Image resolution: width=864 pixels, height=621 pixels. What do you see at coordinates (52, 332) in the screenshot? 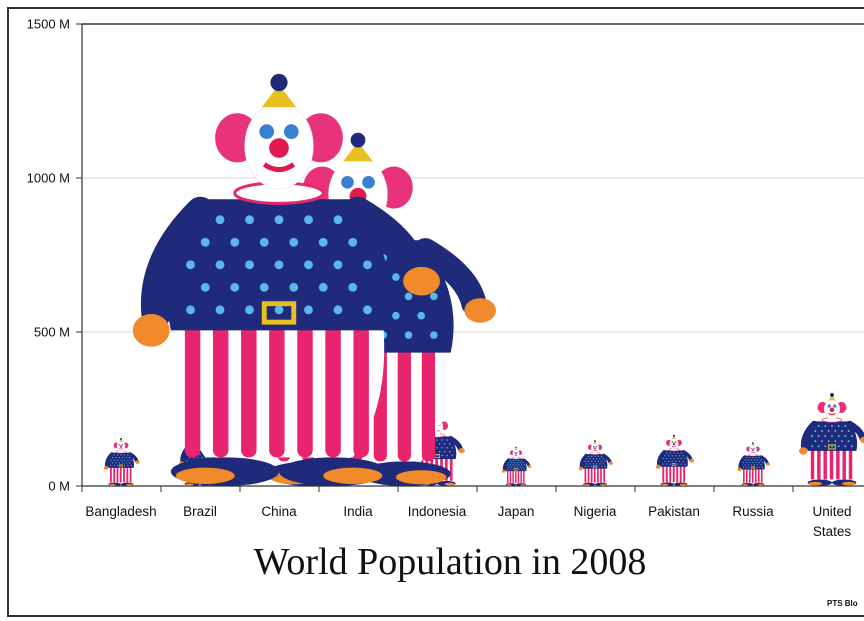
I see `y-tick-label: 500 M` at bounding box center [52, 332].